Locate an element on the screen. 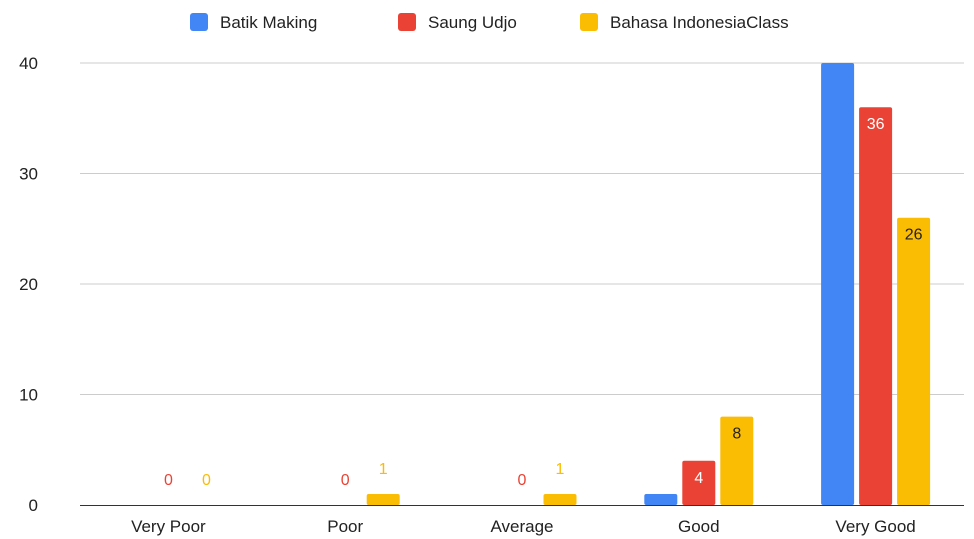 The height and width of the screenshot is (539, 974). x-axis-tick-labels: Very Poor Poor Average Good Very Good is located at coordinates (523, 526).